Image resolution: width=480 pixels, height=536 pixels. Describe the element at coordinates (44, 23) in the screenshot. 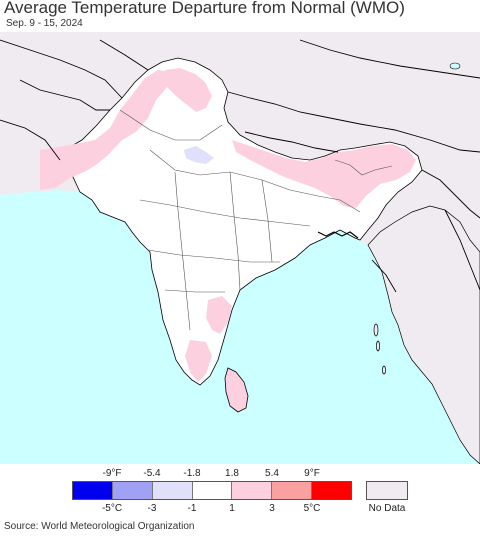

I see `date-range: Sep. 9 - 15, 2024` at that location.